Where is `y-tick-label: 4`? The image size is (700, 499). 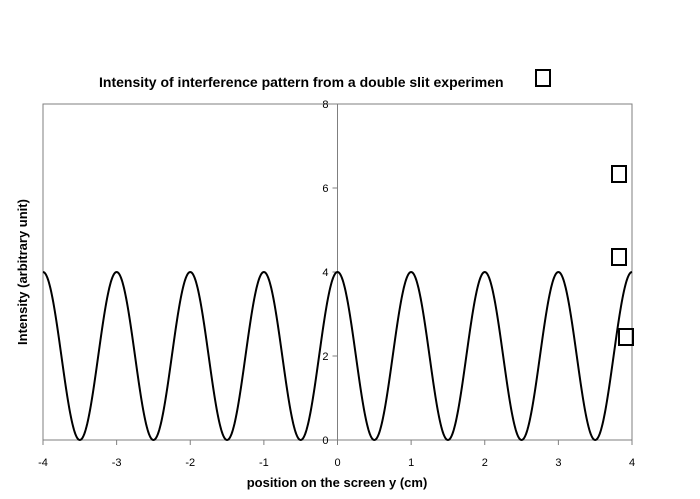 y-tick-label: 4 is located at coordinates (325, 273).